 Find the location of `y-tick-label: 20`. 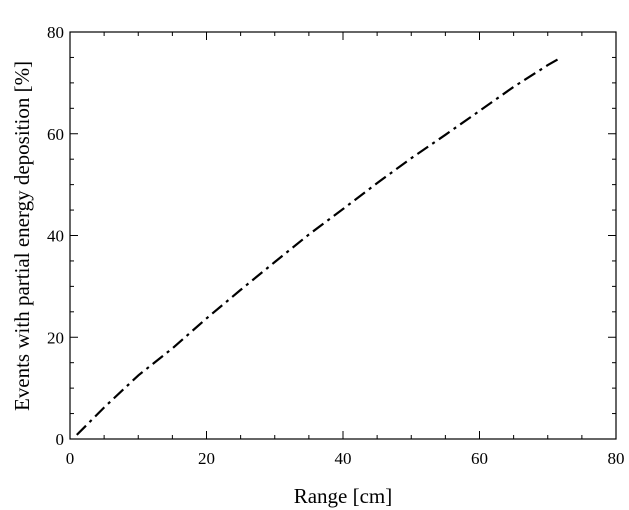

y-tick-label: 20 is located at coordinates (55, 337).